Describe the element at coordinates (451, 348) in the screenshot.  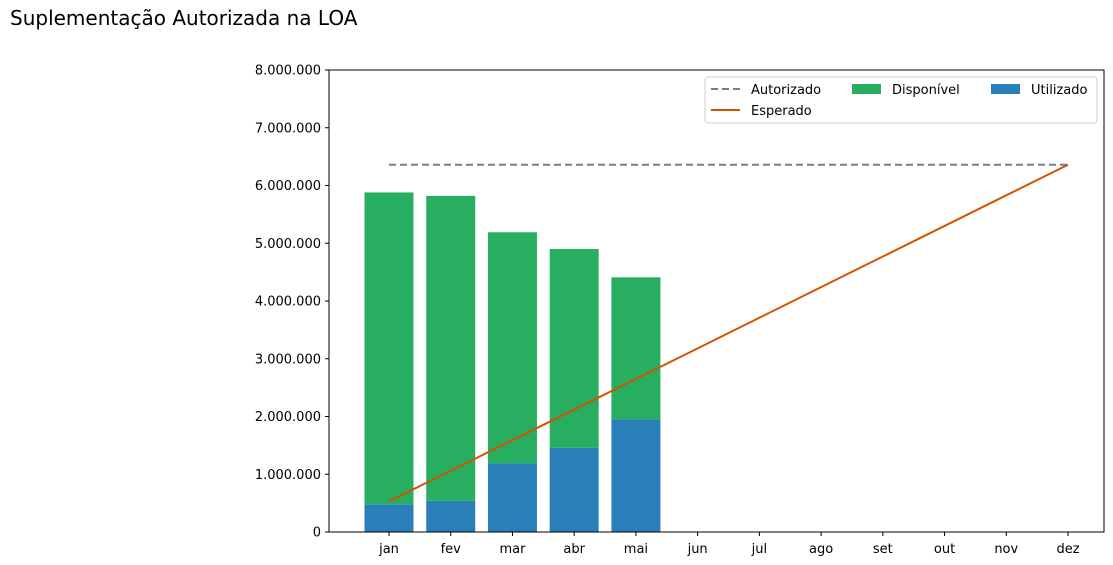
I see `bar-disponivel-fev` at that location.